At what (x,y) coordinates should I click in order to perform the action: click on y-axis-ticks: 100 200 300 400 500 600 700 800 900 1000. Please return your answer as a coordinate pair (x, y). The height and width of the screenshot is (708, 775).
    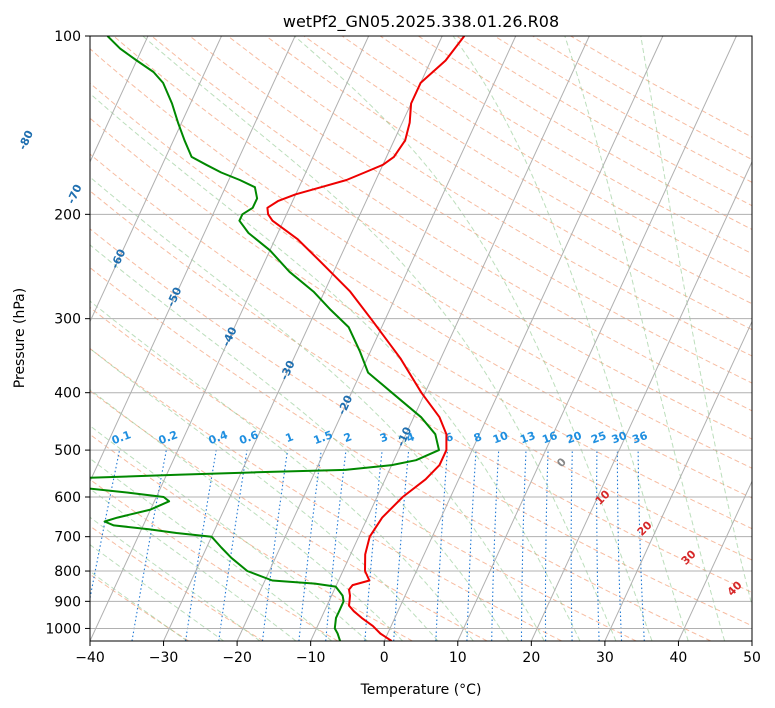
    Looking at the image, I should click on (67, 333).